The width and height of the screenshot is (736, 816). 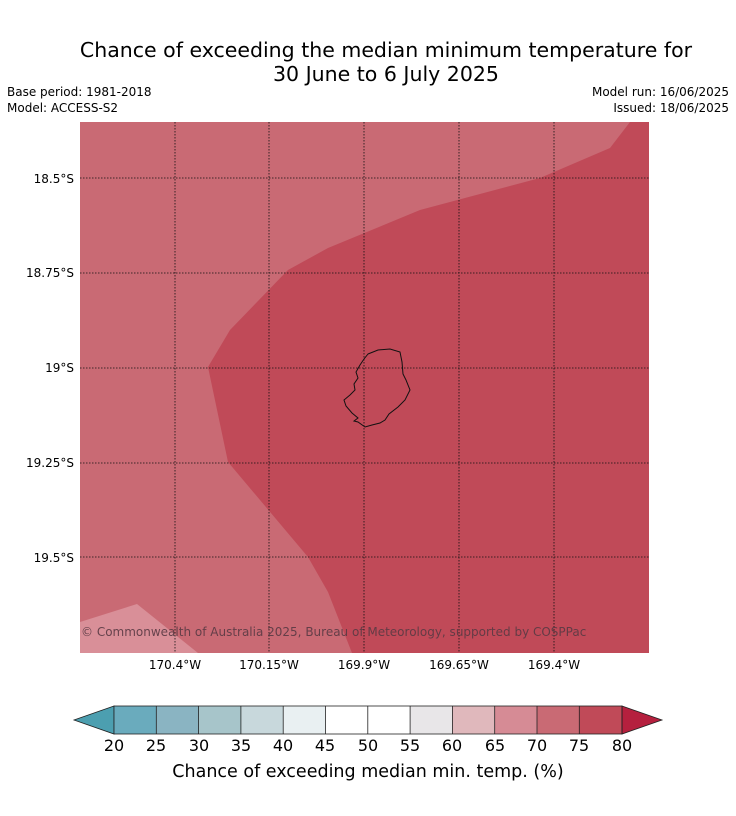 What do you see at coordinates (660, 100) in the screenshot?
I see `meta-right: Model run: 16/06/2025 Issued: 18/06/2025` at bounding box center [660, 100].